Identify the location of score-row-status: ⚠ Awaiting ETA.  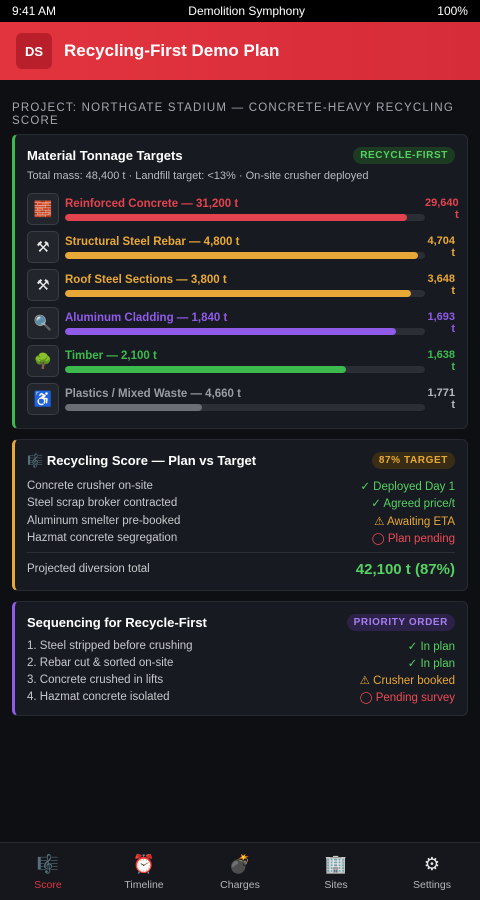
(414, 521).